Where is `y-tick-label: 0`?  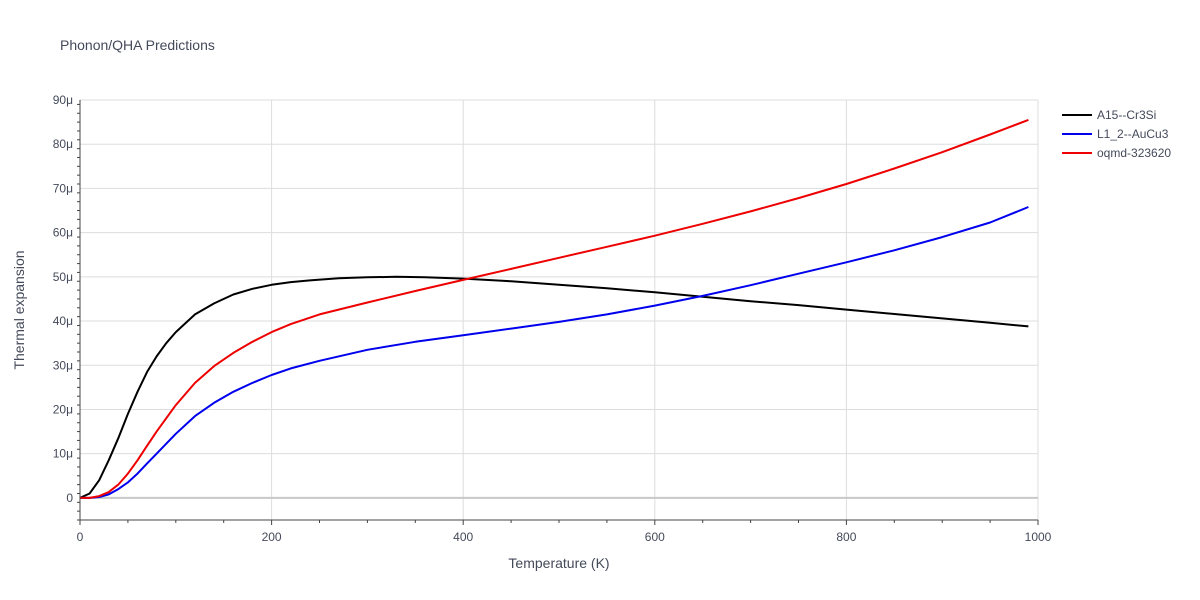
y-tick-label: 0 is located at coordinates (69, 498).